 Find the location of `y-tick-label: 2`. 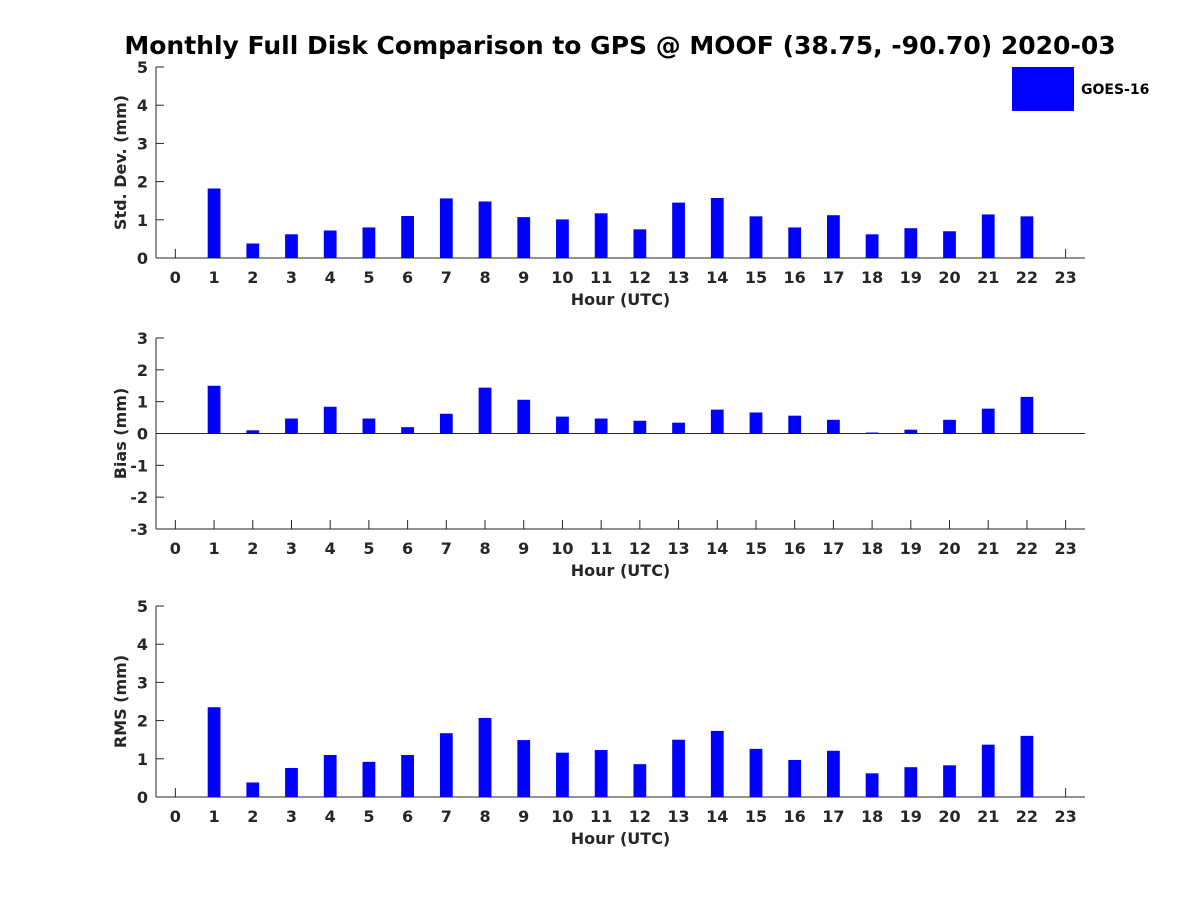

y-tick-label: 2 is located at coordinates (142, 370).